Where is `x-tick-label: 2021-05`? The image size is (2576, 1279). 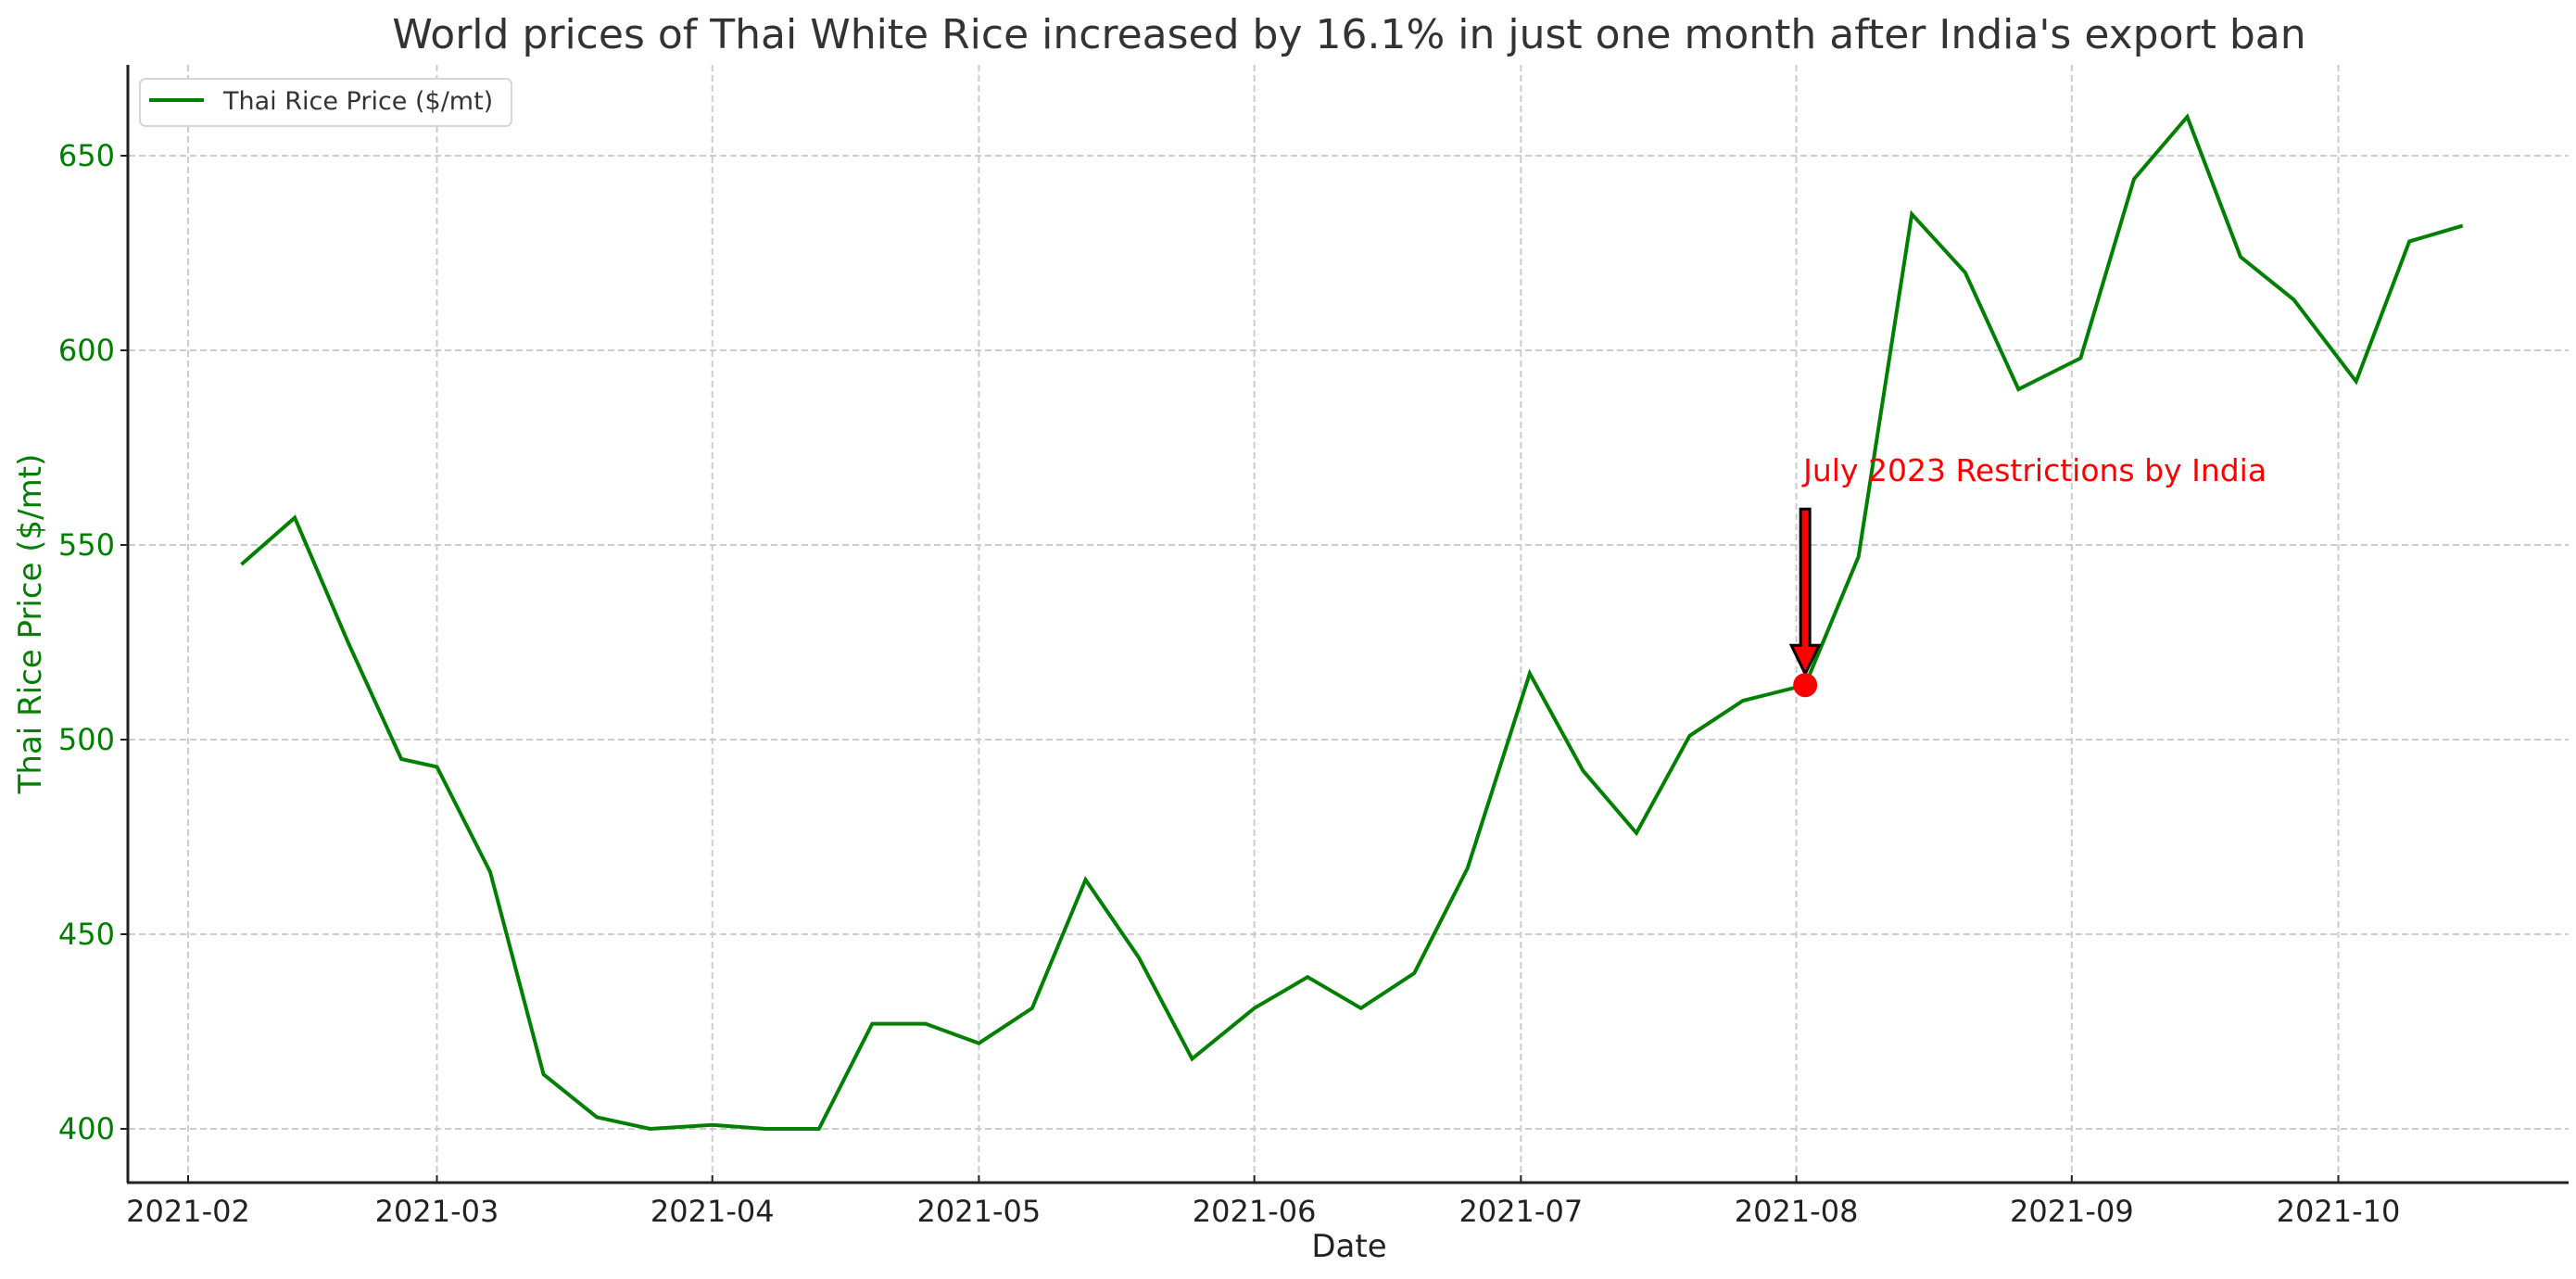
x-tick-label: 2021-05 is located at coordinates (980, 1211).